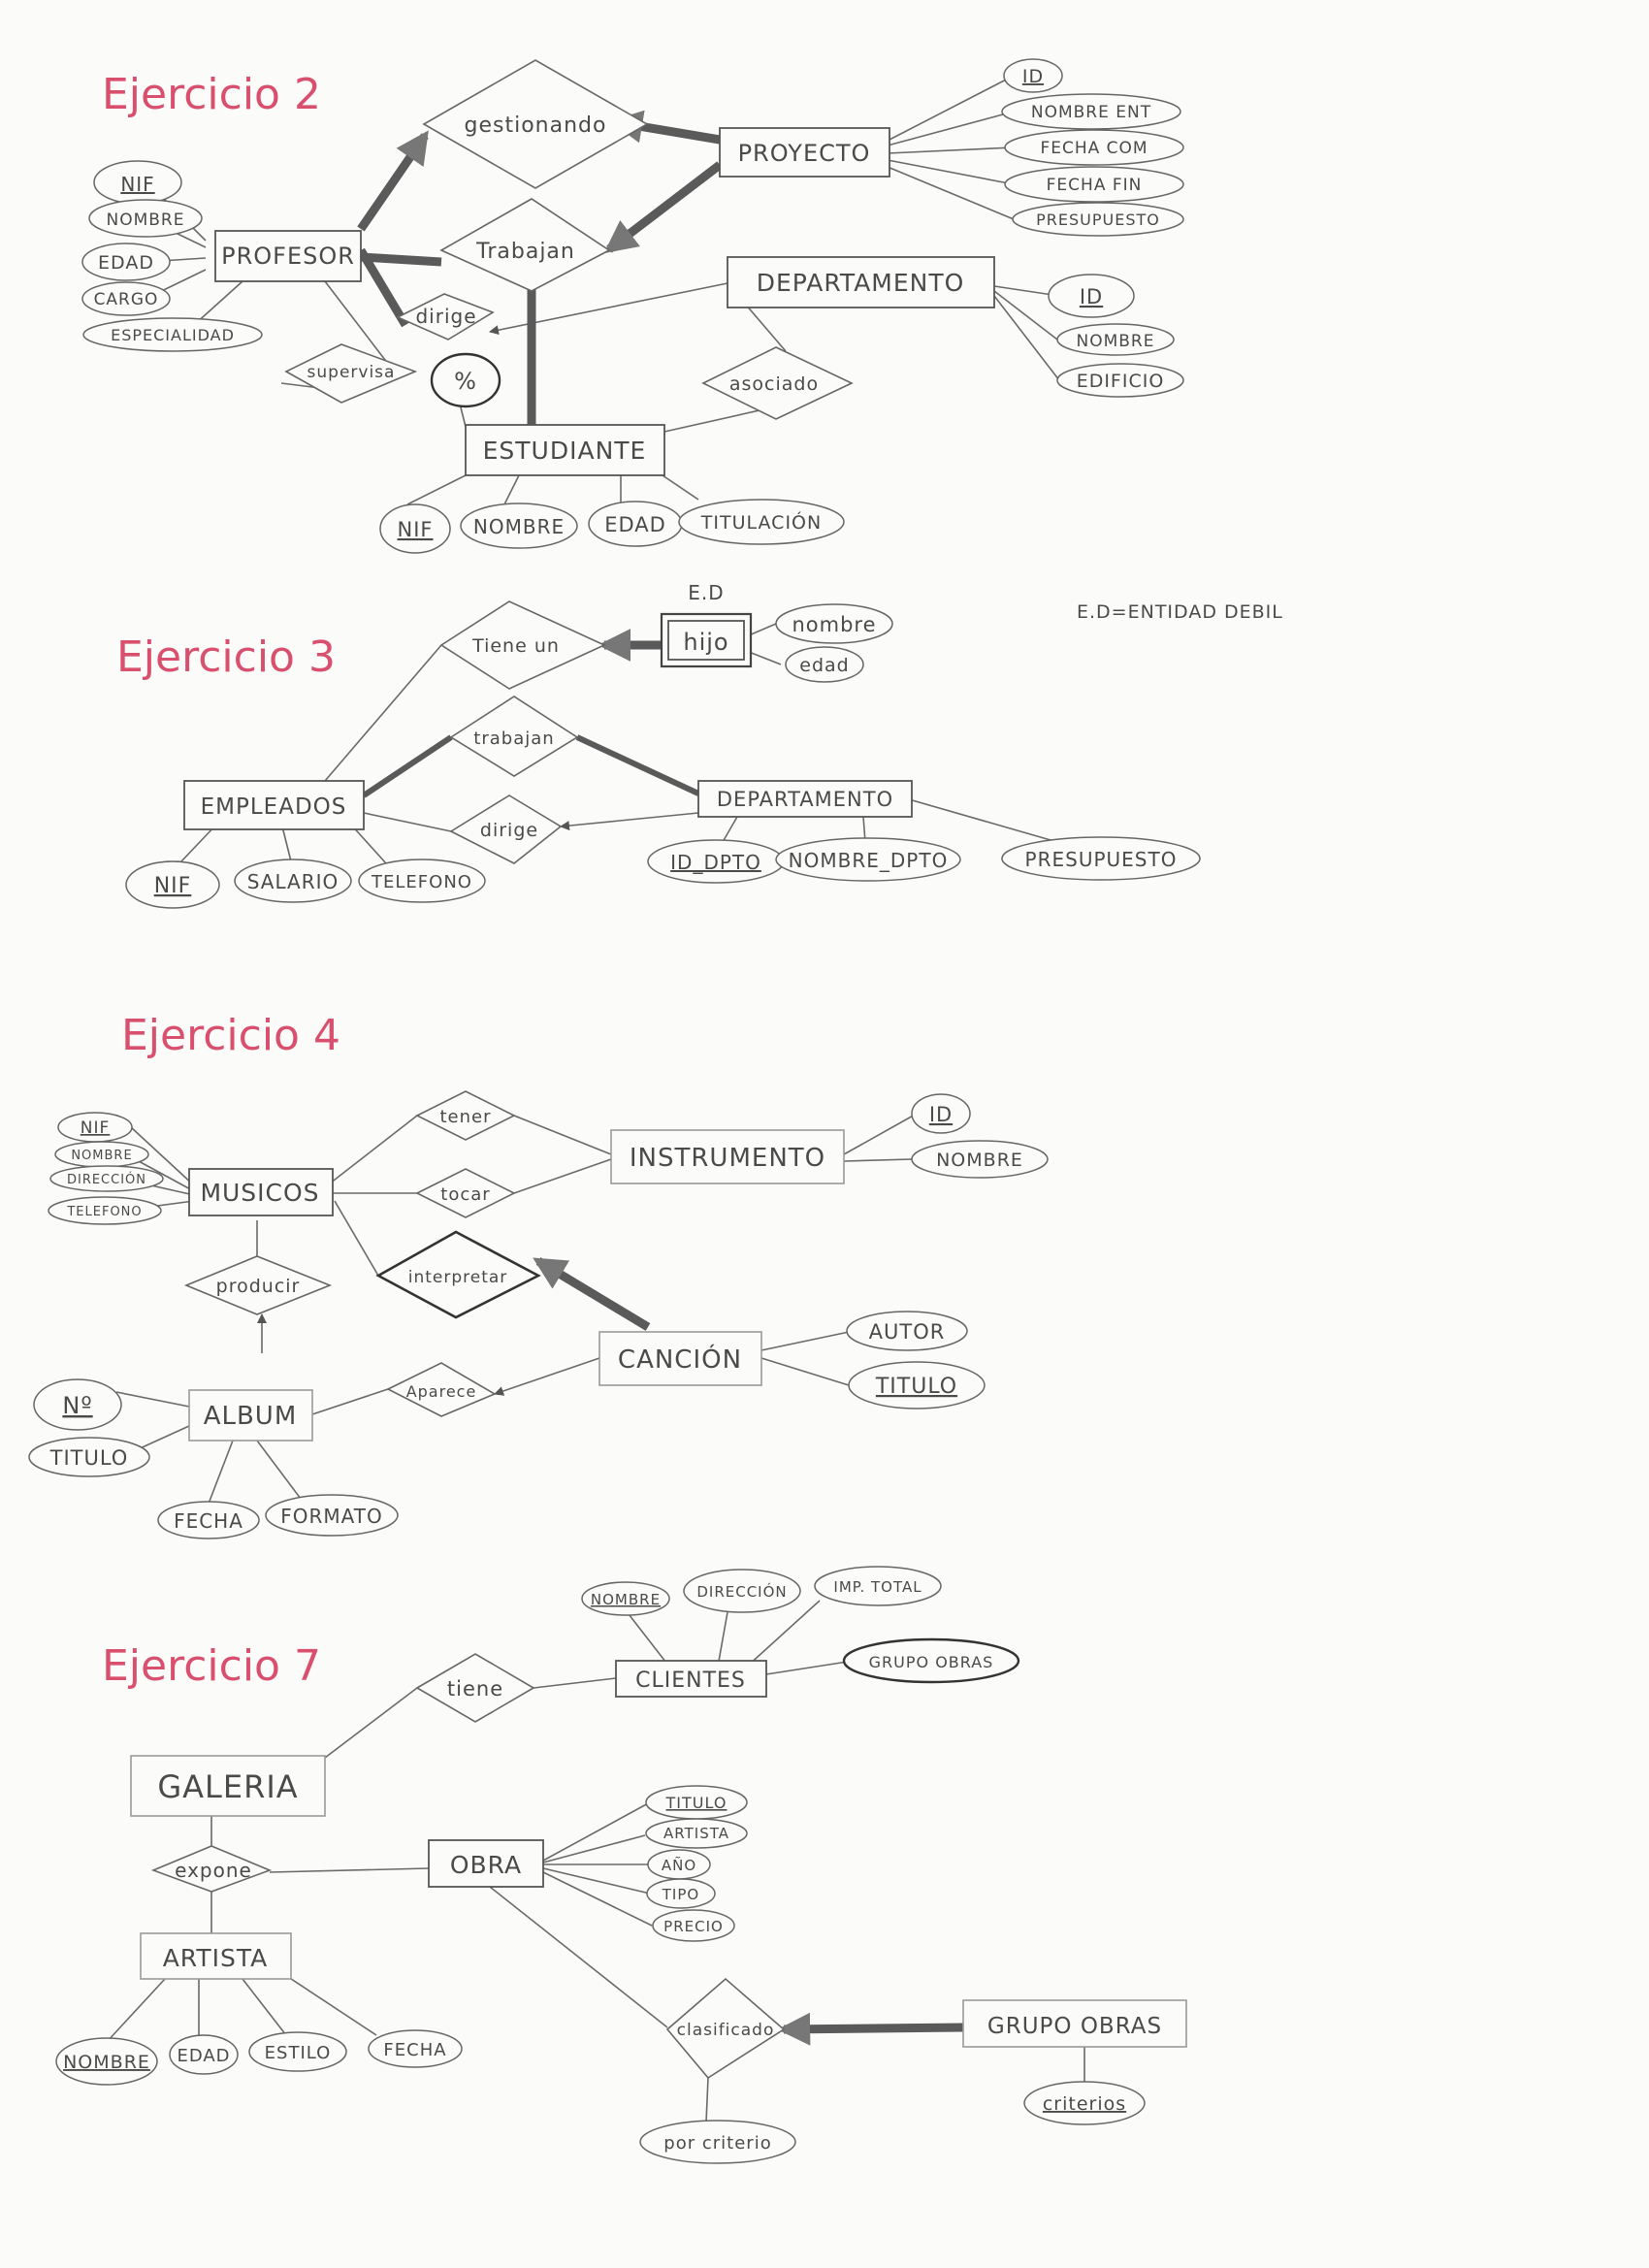  What do you see at coordinates (258, 1285) in the screenshot?
I see `relation-producir` at bounding box center [258, 1285].